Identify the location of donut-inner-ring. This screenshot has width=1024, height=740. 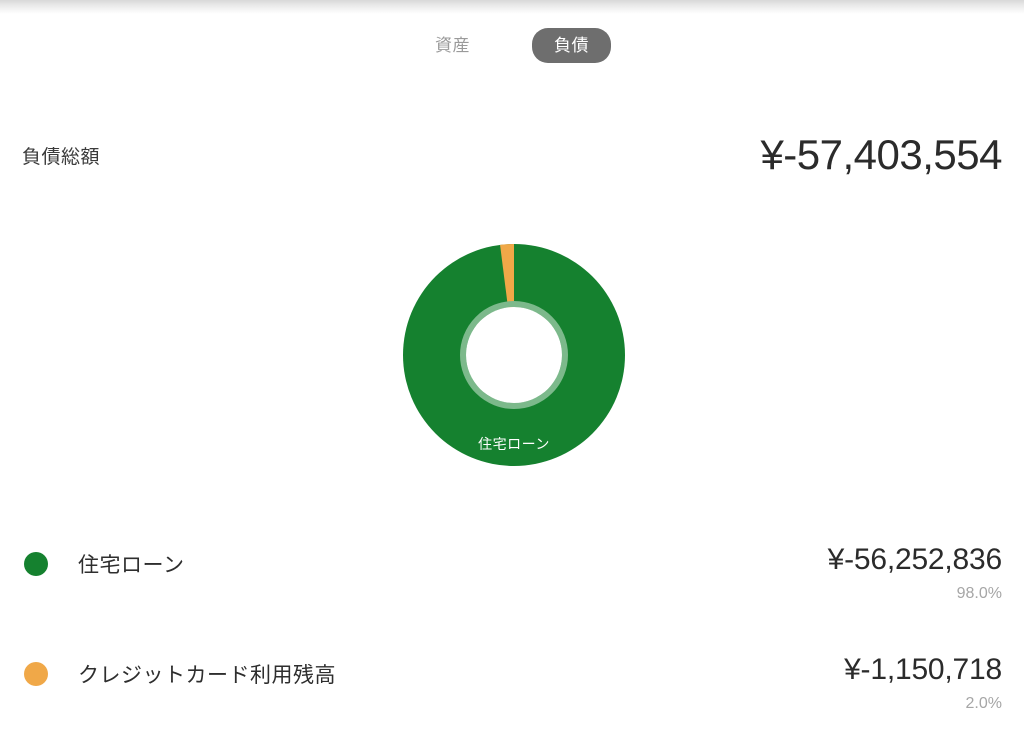
(514, 355).